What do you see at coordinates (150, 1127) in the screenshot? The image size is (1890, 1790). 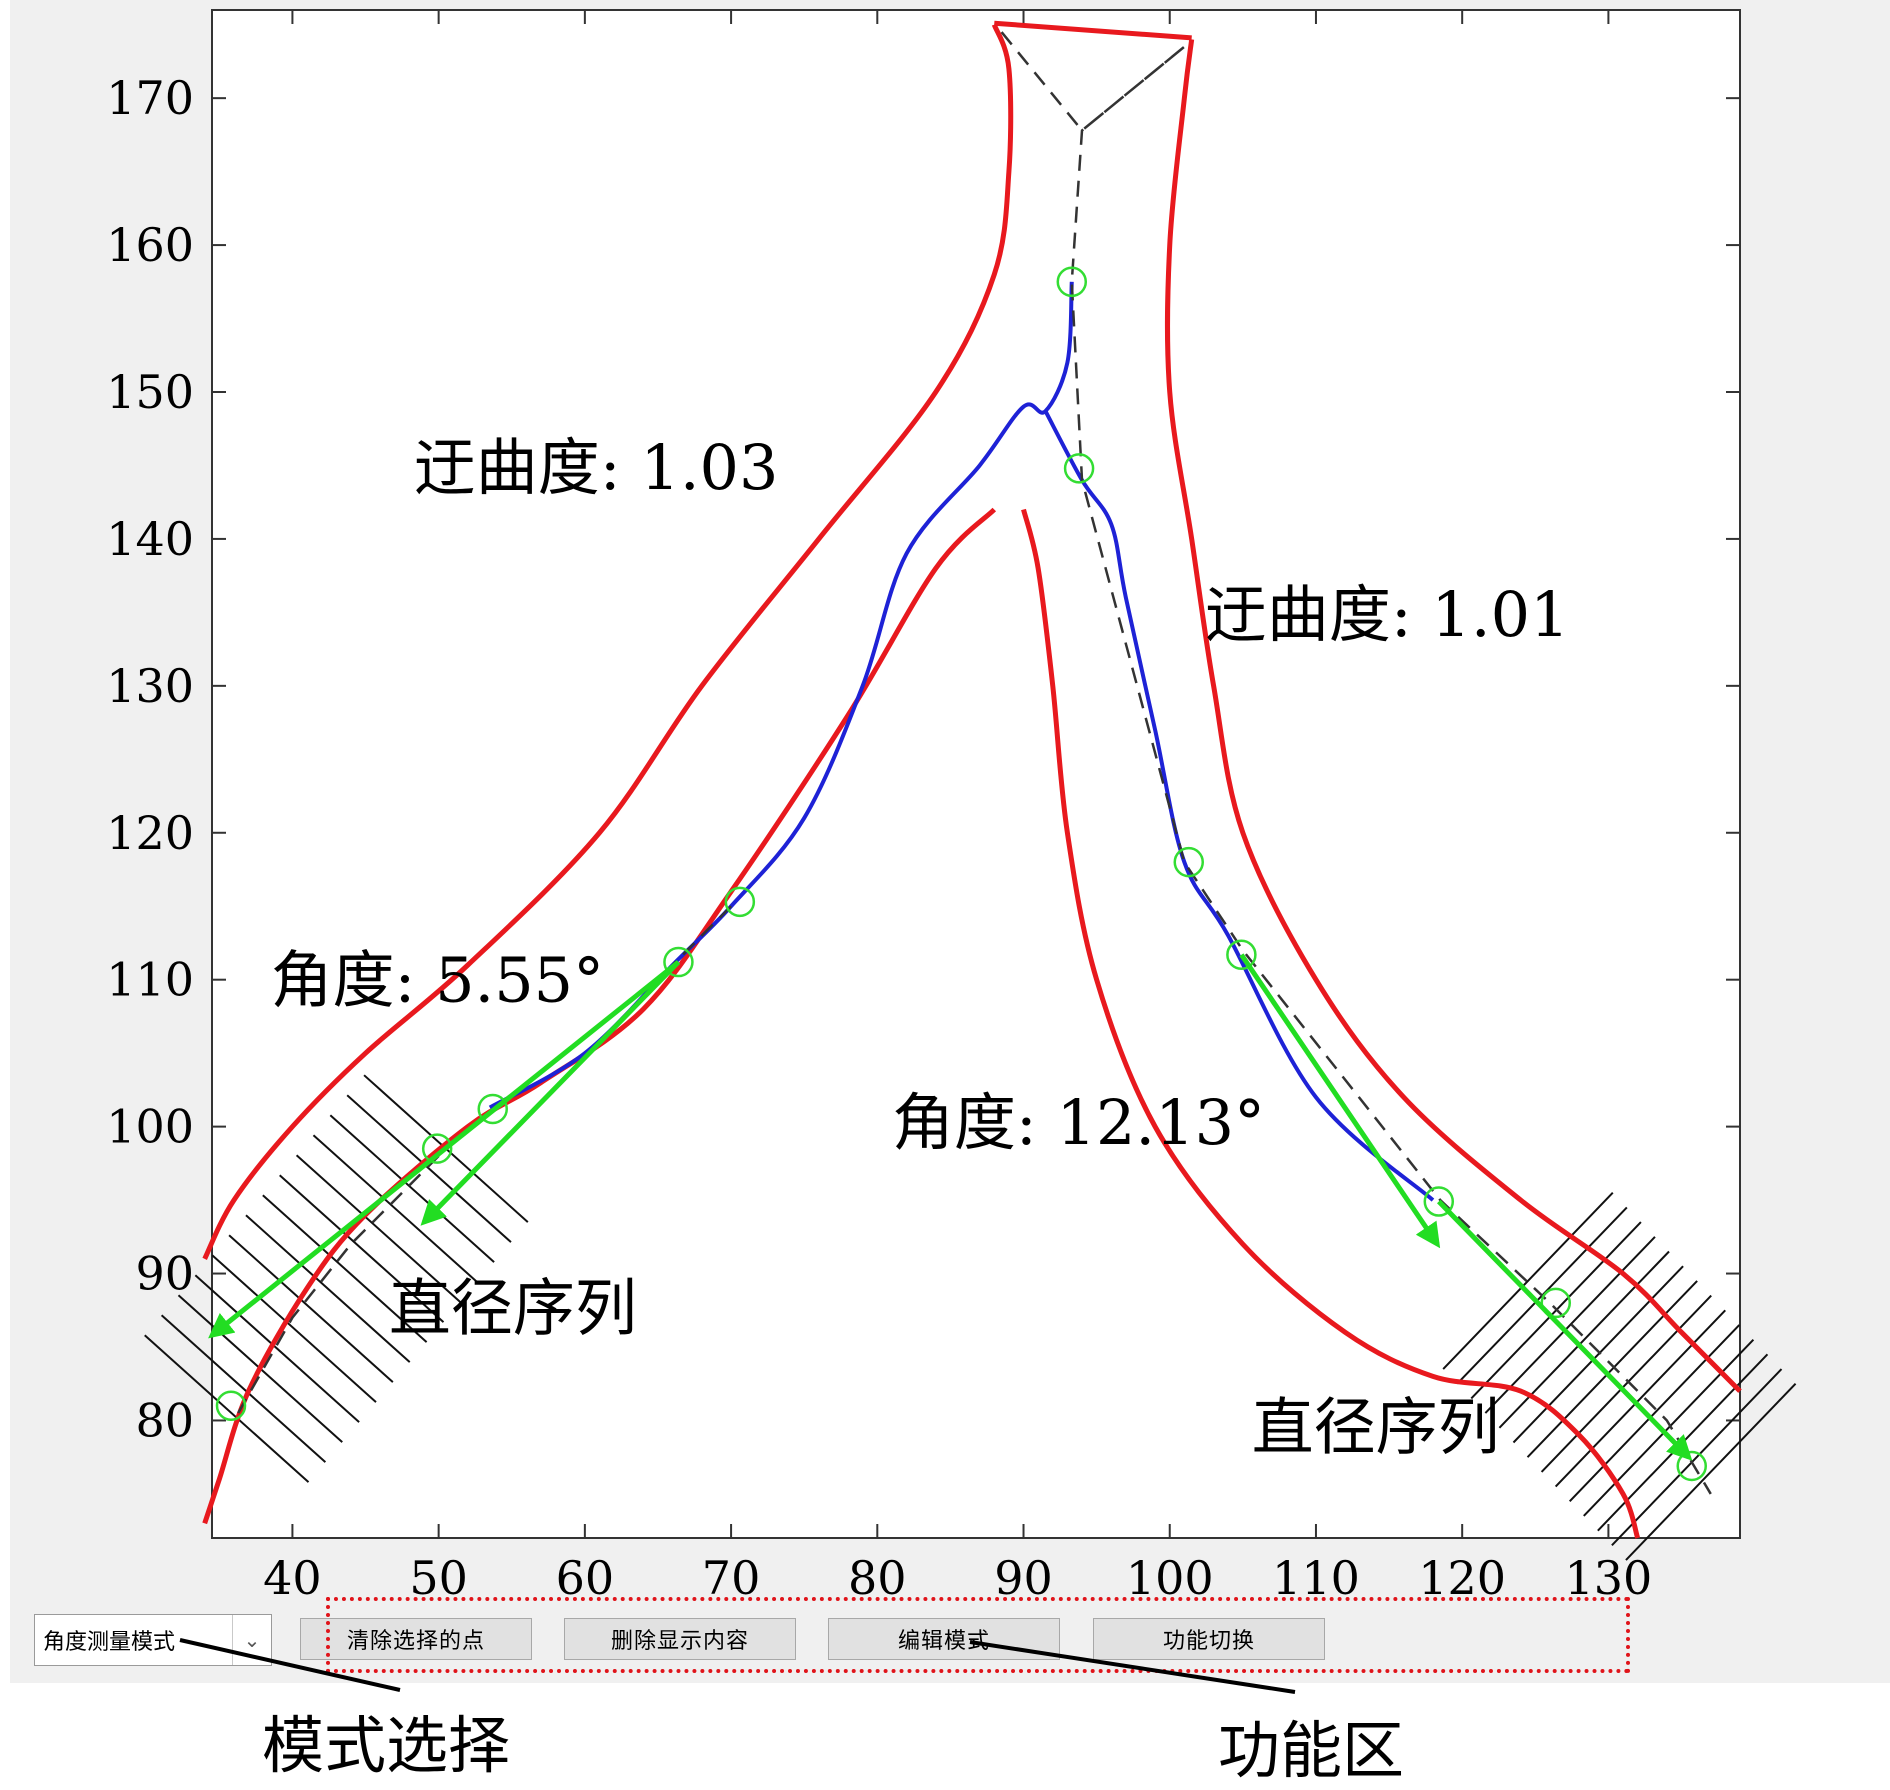 I see `y-tick-label: 100` at bounding box center [150, 1127].